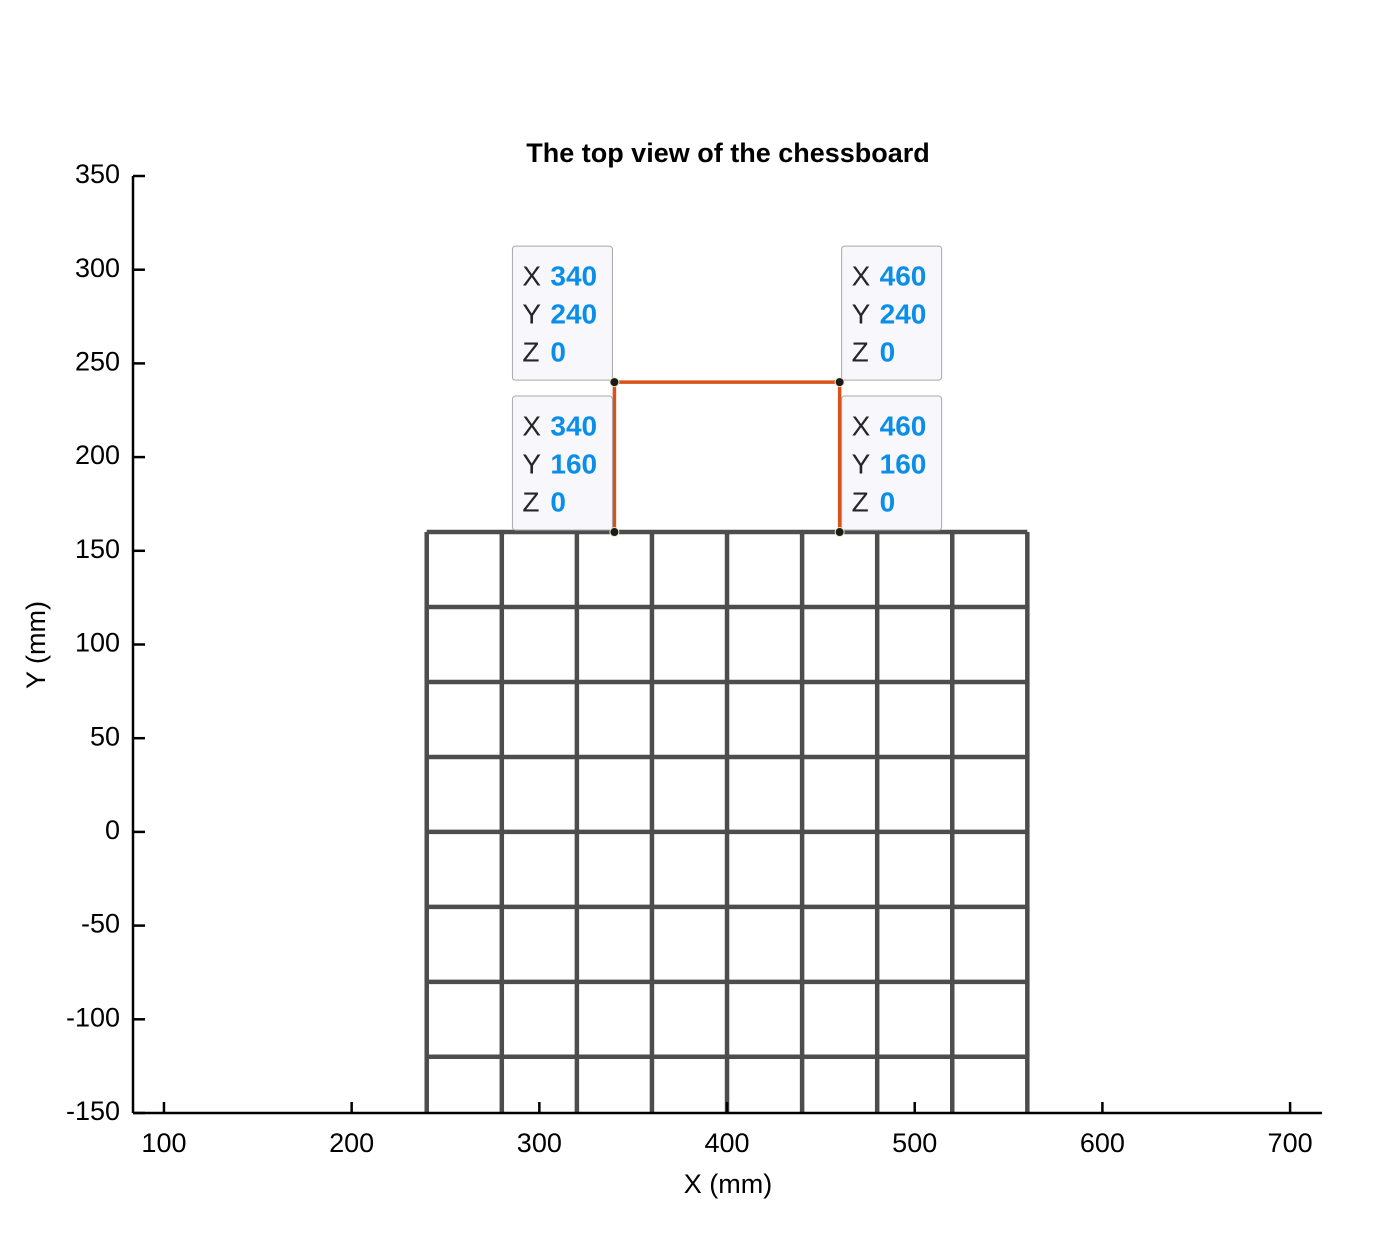  What do you see at coordinates (539, 1143) in the screenshot?
I see `x-tick-label: 300` at bounding box center [539, 1143].